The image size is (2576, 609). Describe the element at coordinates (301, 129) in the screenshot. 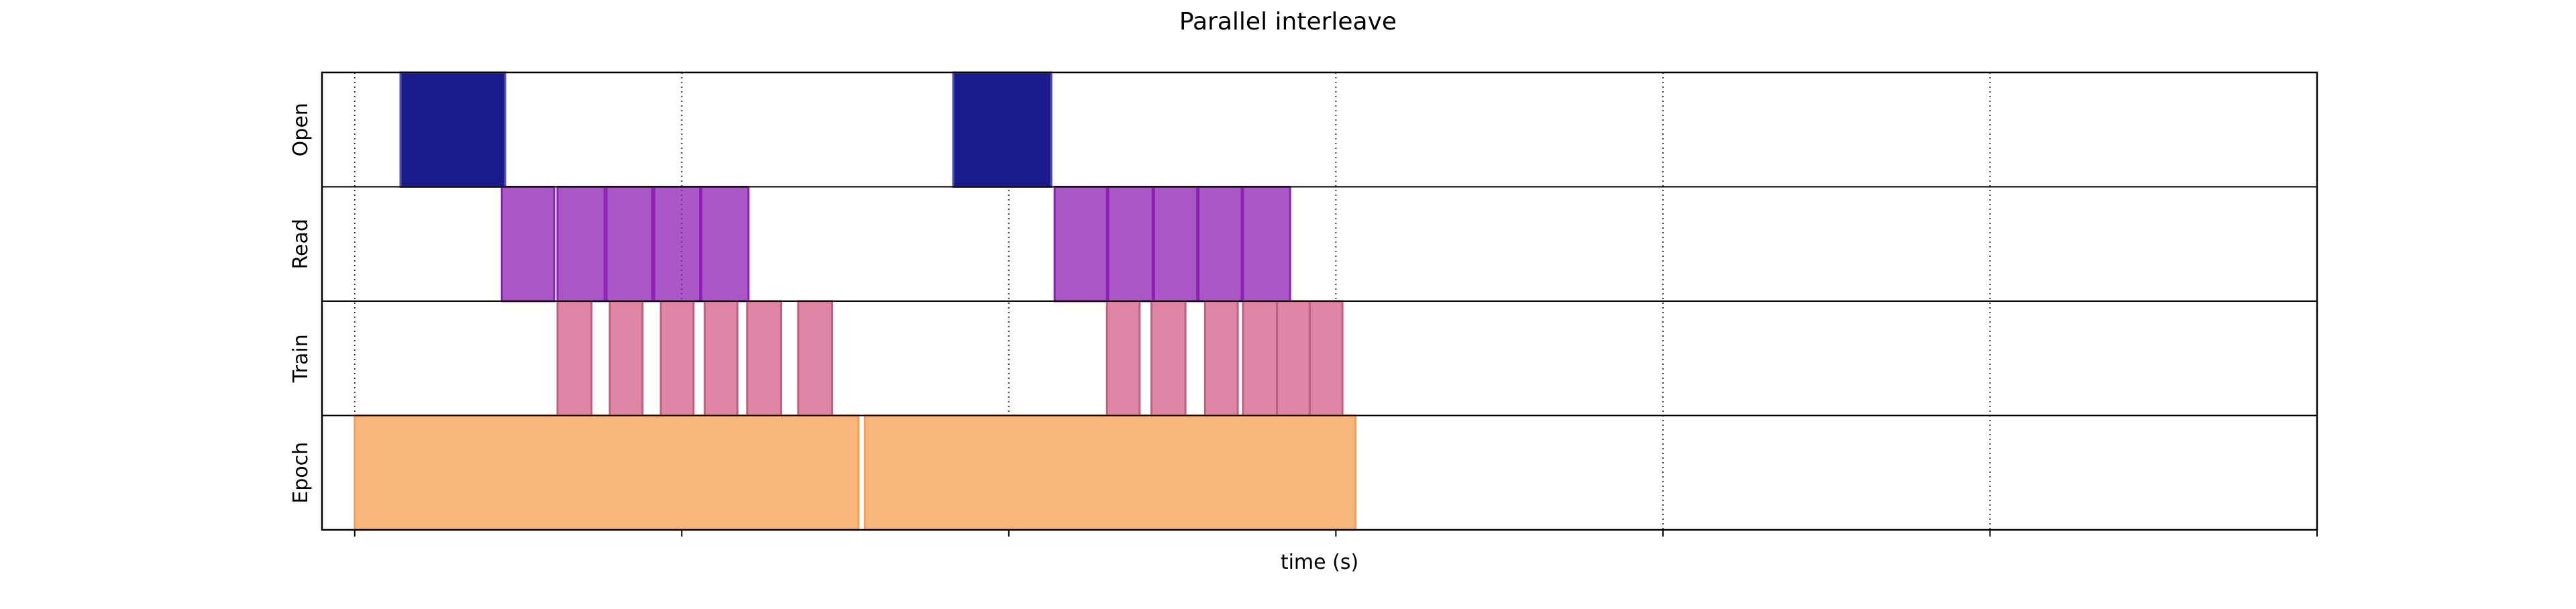

I see `lane-label-open: Open` at that location.